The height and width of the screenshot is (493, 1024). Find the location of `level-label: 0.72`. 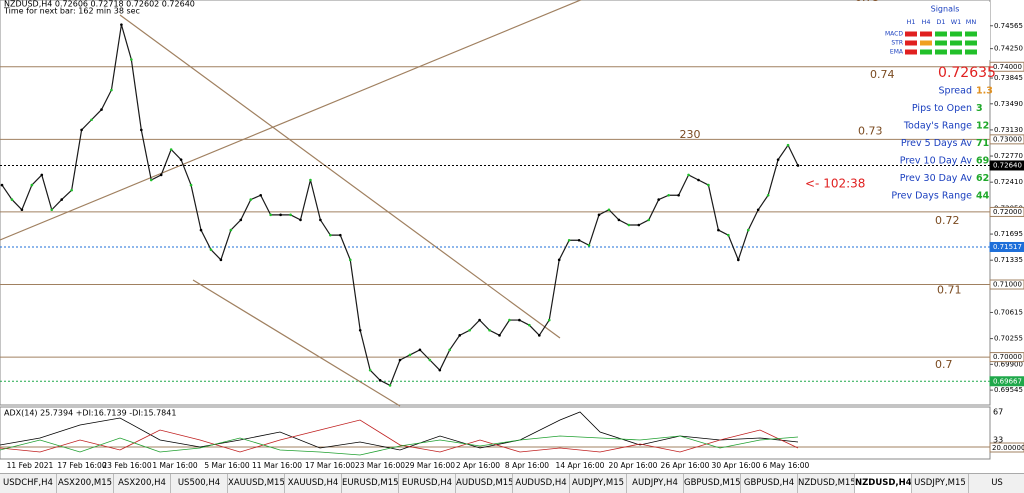

level-label: 0.72 is located at coordinates (947, 220).